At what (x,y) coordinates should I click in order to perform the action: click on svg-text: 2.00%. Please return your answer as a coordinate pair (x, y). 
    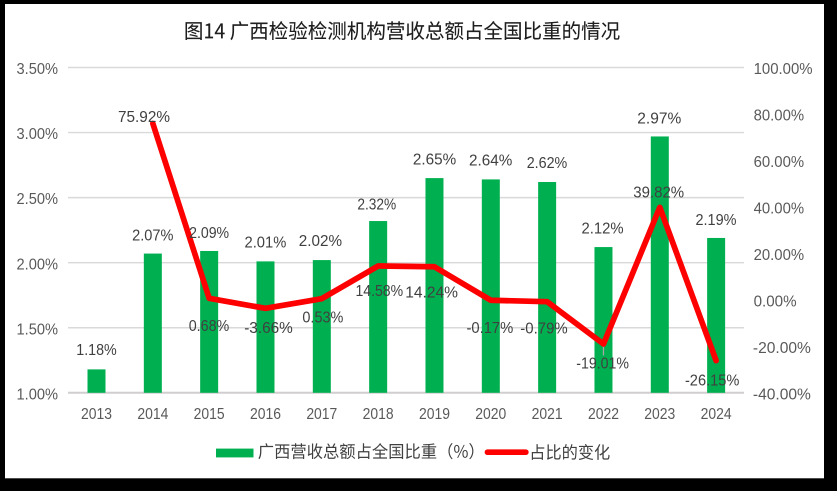
    Looking at the image, I should click on (38, 264).